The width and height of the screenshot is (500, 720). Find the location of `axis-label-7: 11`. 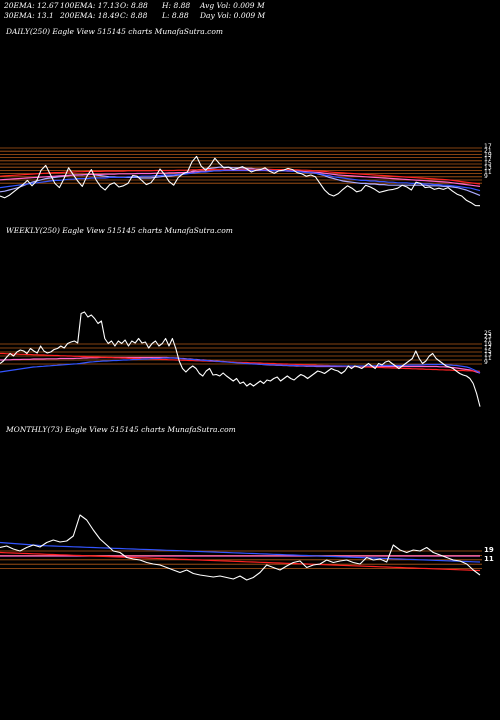

axis-label-7: 11 is located at coordinates (488, 358).